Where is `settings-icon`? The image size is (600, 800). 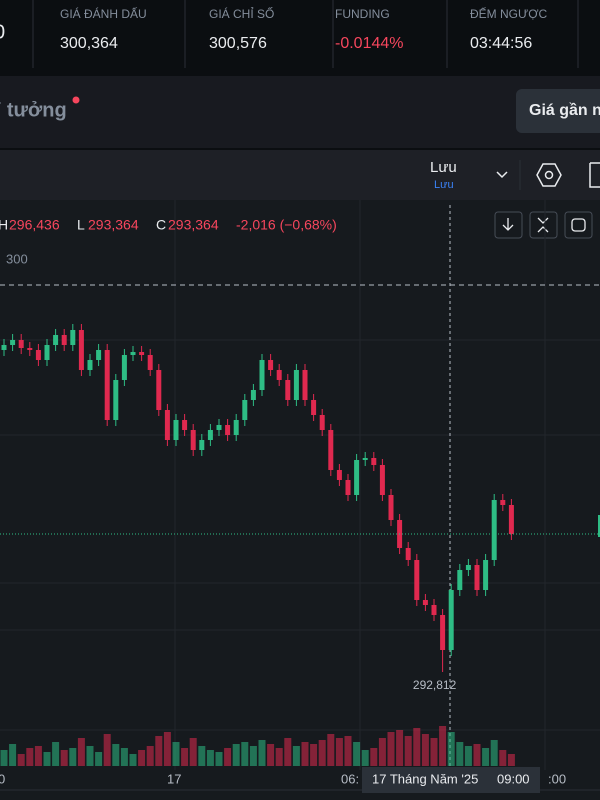
settings-icon is located at coordinates (549, 175).